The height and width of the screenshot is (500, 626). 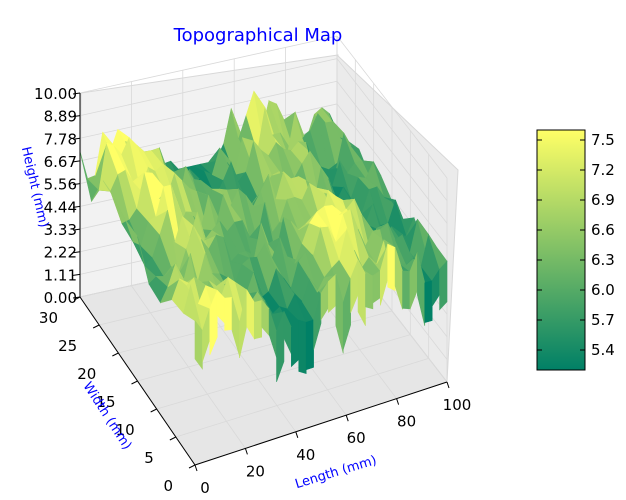 I want to click on x-tick-label: 80, so click(x=406, y=422).